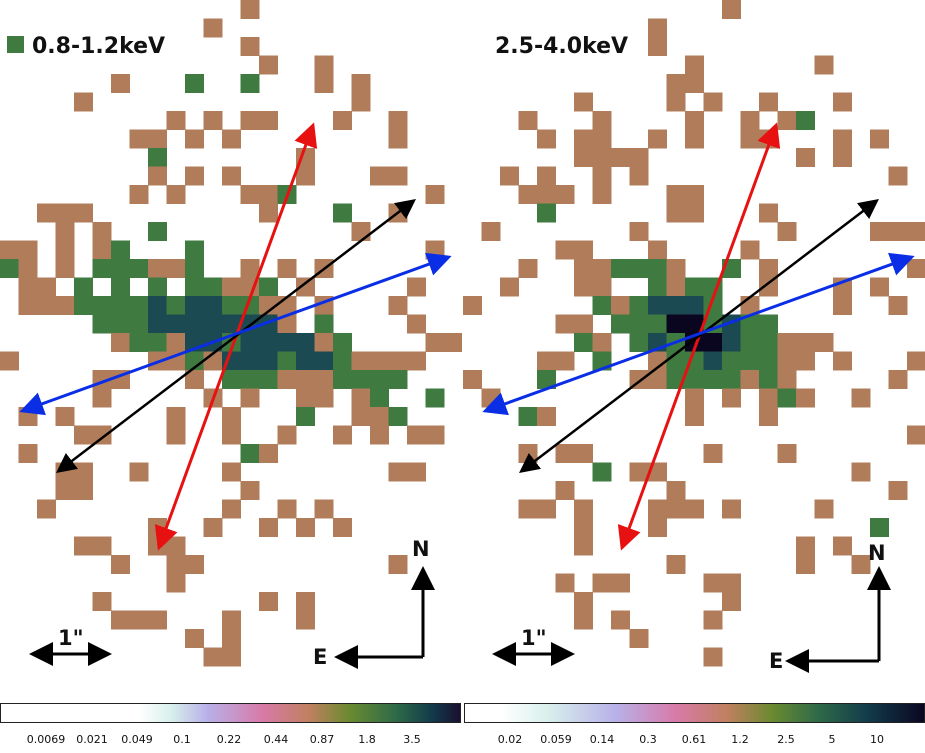 This screenshot has height=753, width=925. Describe the element at coordinates (694, 713) in the screenshot. I see `colorbar-hard-band` at that location.